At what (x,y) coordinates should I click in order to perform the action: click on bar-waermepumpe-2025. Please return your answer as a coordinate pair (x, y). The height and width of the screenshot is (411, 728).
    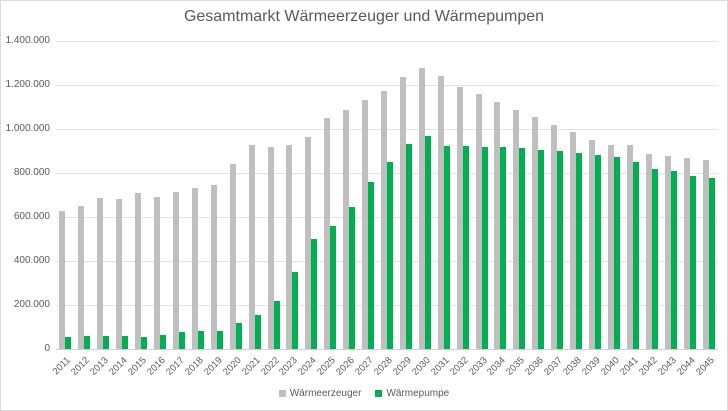
    Looking at the image, I should click on (333, 287).